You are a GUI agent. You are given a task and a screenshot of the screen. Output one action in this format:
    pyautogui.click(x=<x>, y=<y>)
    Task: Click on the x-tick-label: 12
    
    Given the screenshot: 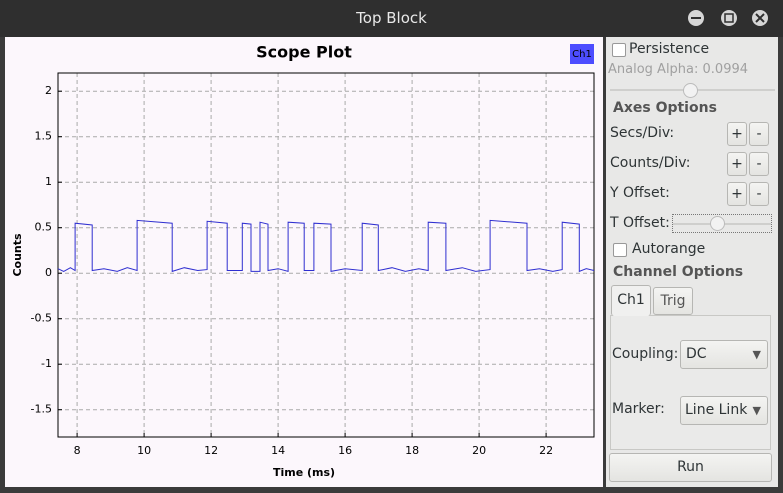 What is the action you would take?
    pyautogui.click(x=211, y=450)
    